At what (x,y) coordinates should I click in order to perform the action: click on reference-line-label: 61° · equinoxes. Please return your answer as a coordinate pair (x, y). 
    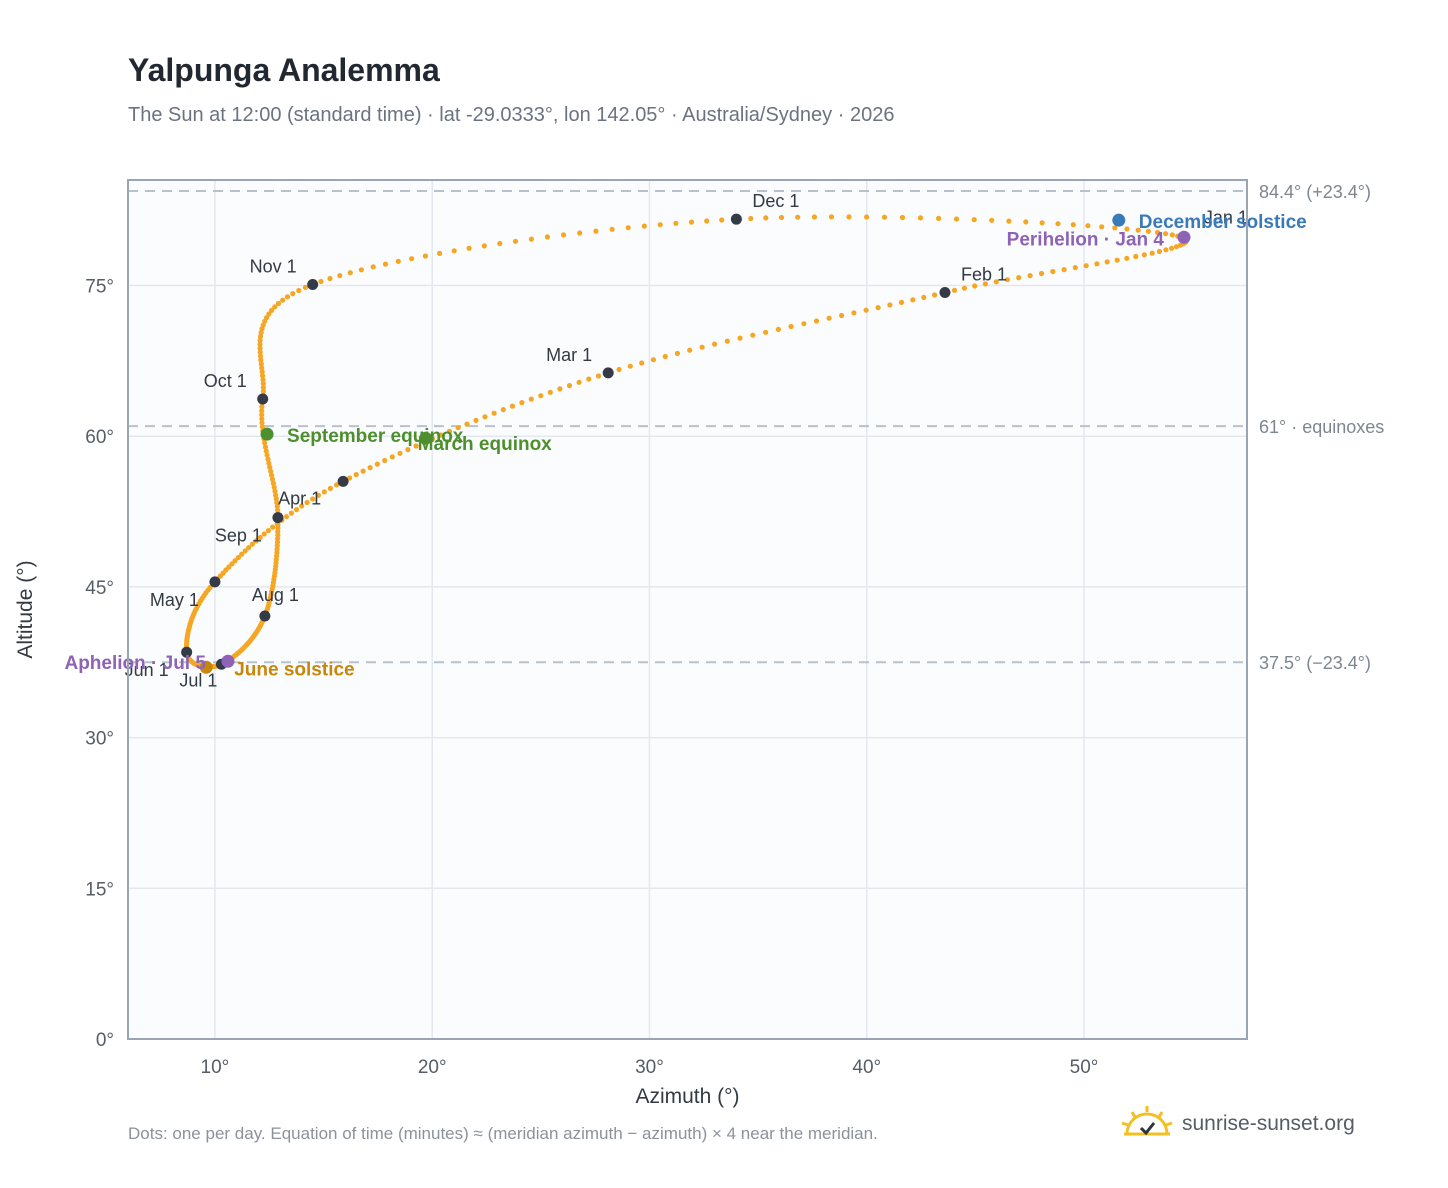
    Looking at the image, I should click on (1321, 427).